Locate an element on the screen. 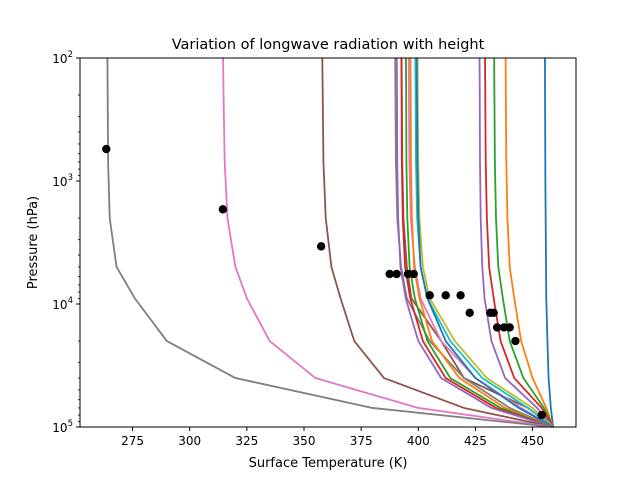  x-tick-label: 300 is located at coordinates (189, 441).